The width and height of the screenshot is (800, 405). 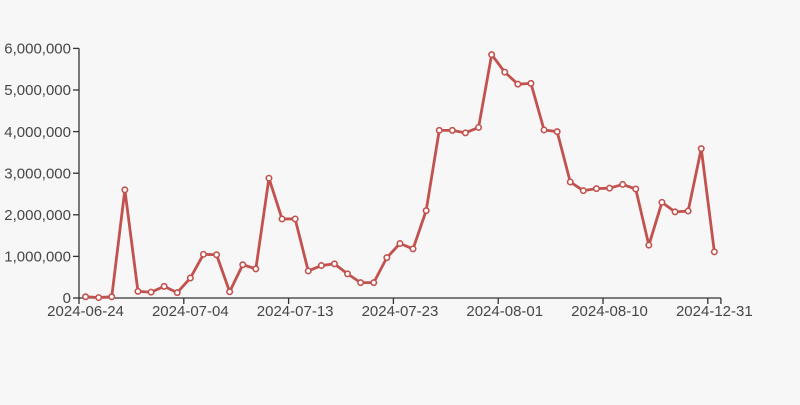 What do you see at coordinates (37, 90) in the screenshot?
I see `y-axis-tick-label: 5,000,000` at bounding box center [37, 90].